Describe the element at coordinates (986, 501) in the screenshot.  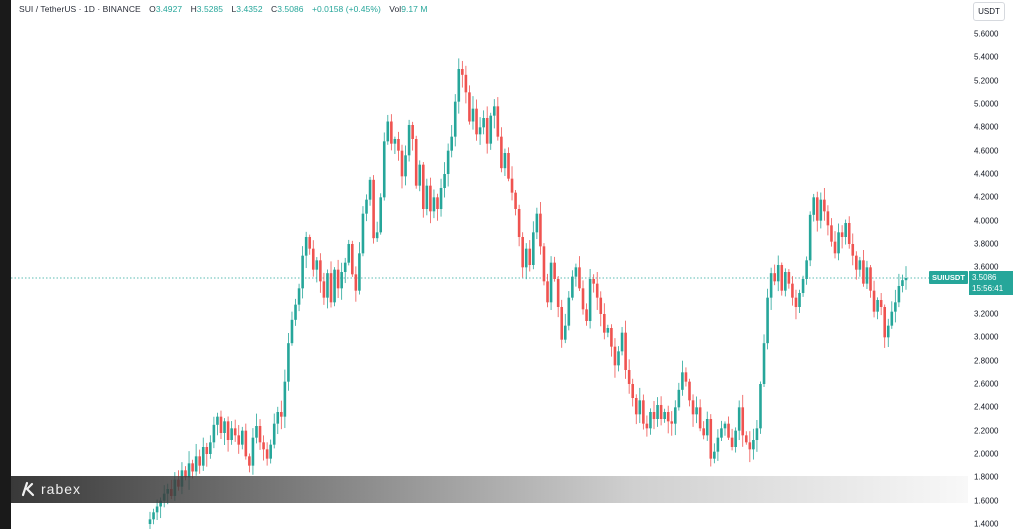
I see `price-tick: 1.6000` at that location.